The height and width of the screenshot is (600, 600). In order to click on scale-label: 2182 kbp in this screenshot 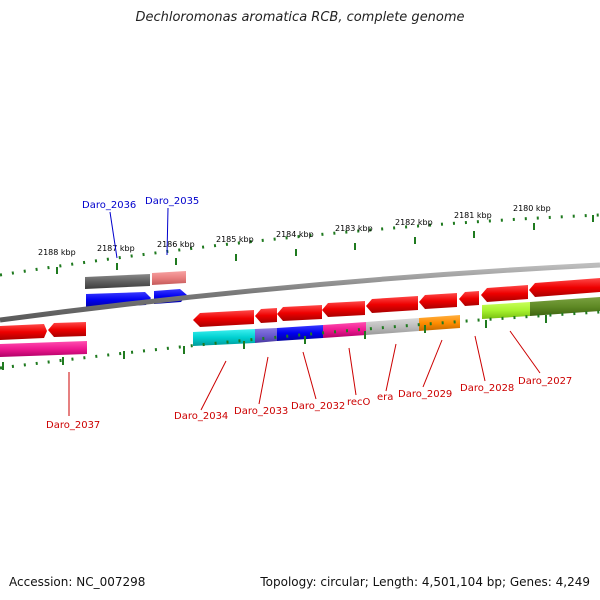, I will do `click(414, 222)`.